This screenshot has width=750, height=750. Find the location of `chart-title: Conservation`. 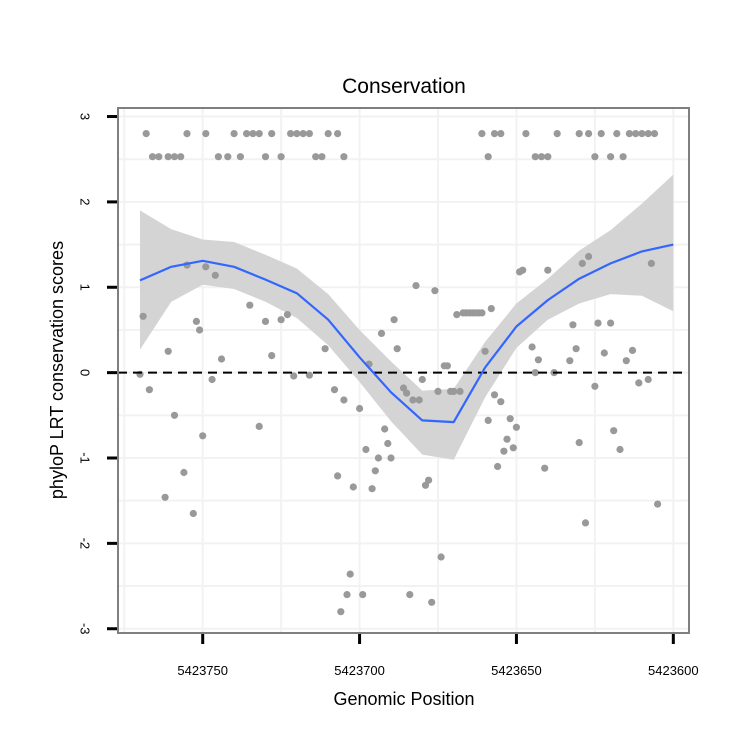

chart-title: Conservation is located at coordinates (404, 86).